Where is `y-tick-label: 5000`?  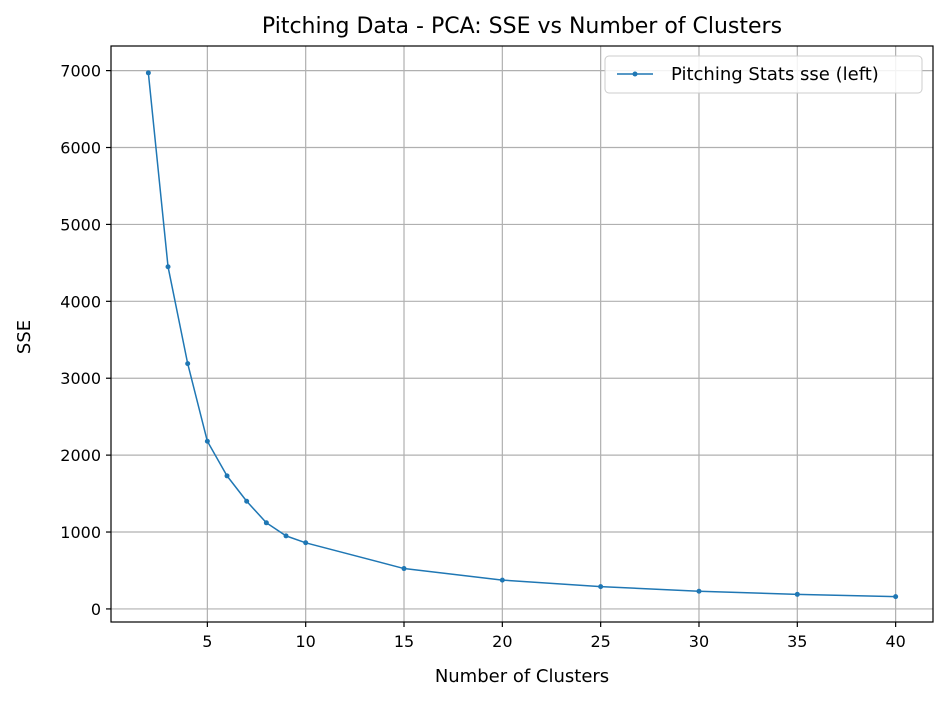 y-tick-label: 5000 is located at coordinates (80, 224).